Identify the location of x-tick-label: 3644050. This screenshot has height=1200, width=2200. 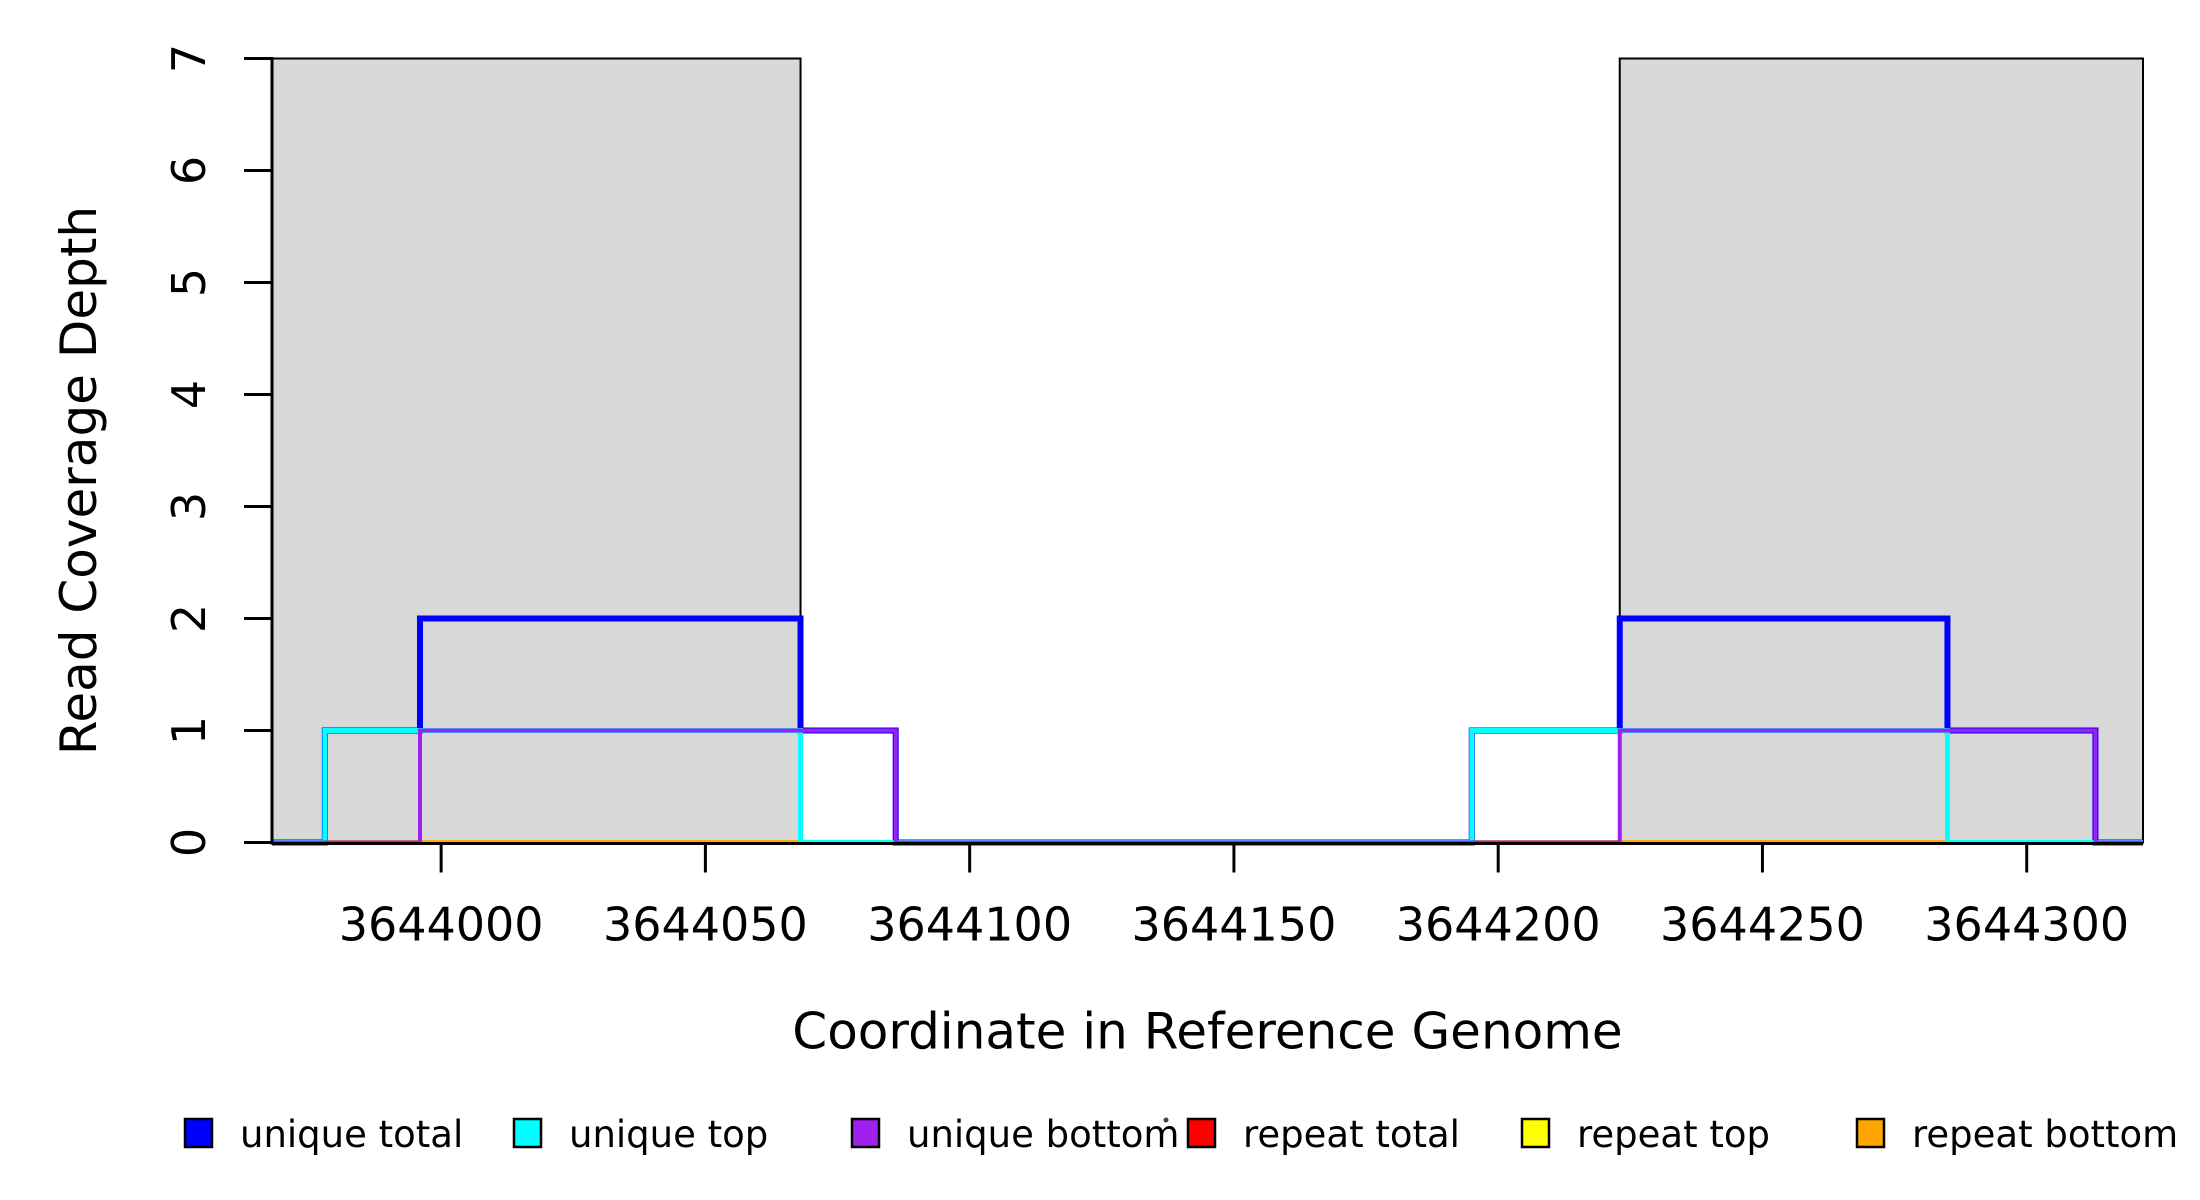
(705, 925).